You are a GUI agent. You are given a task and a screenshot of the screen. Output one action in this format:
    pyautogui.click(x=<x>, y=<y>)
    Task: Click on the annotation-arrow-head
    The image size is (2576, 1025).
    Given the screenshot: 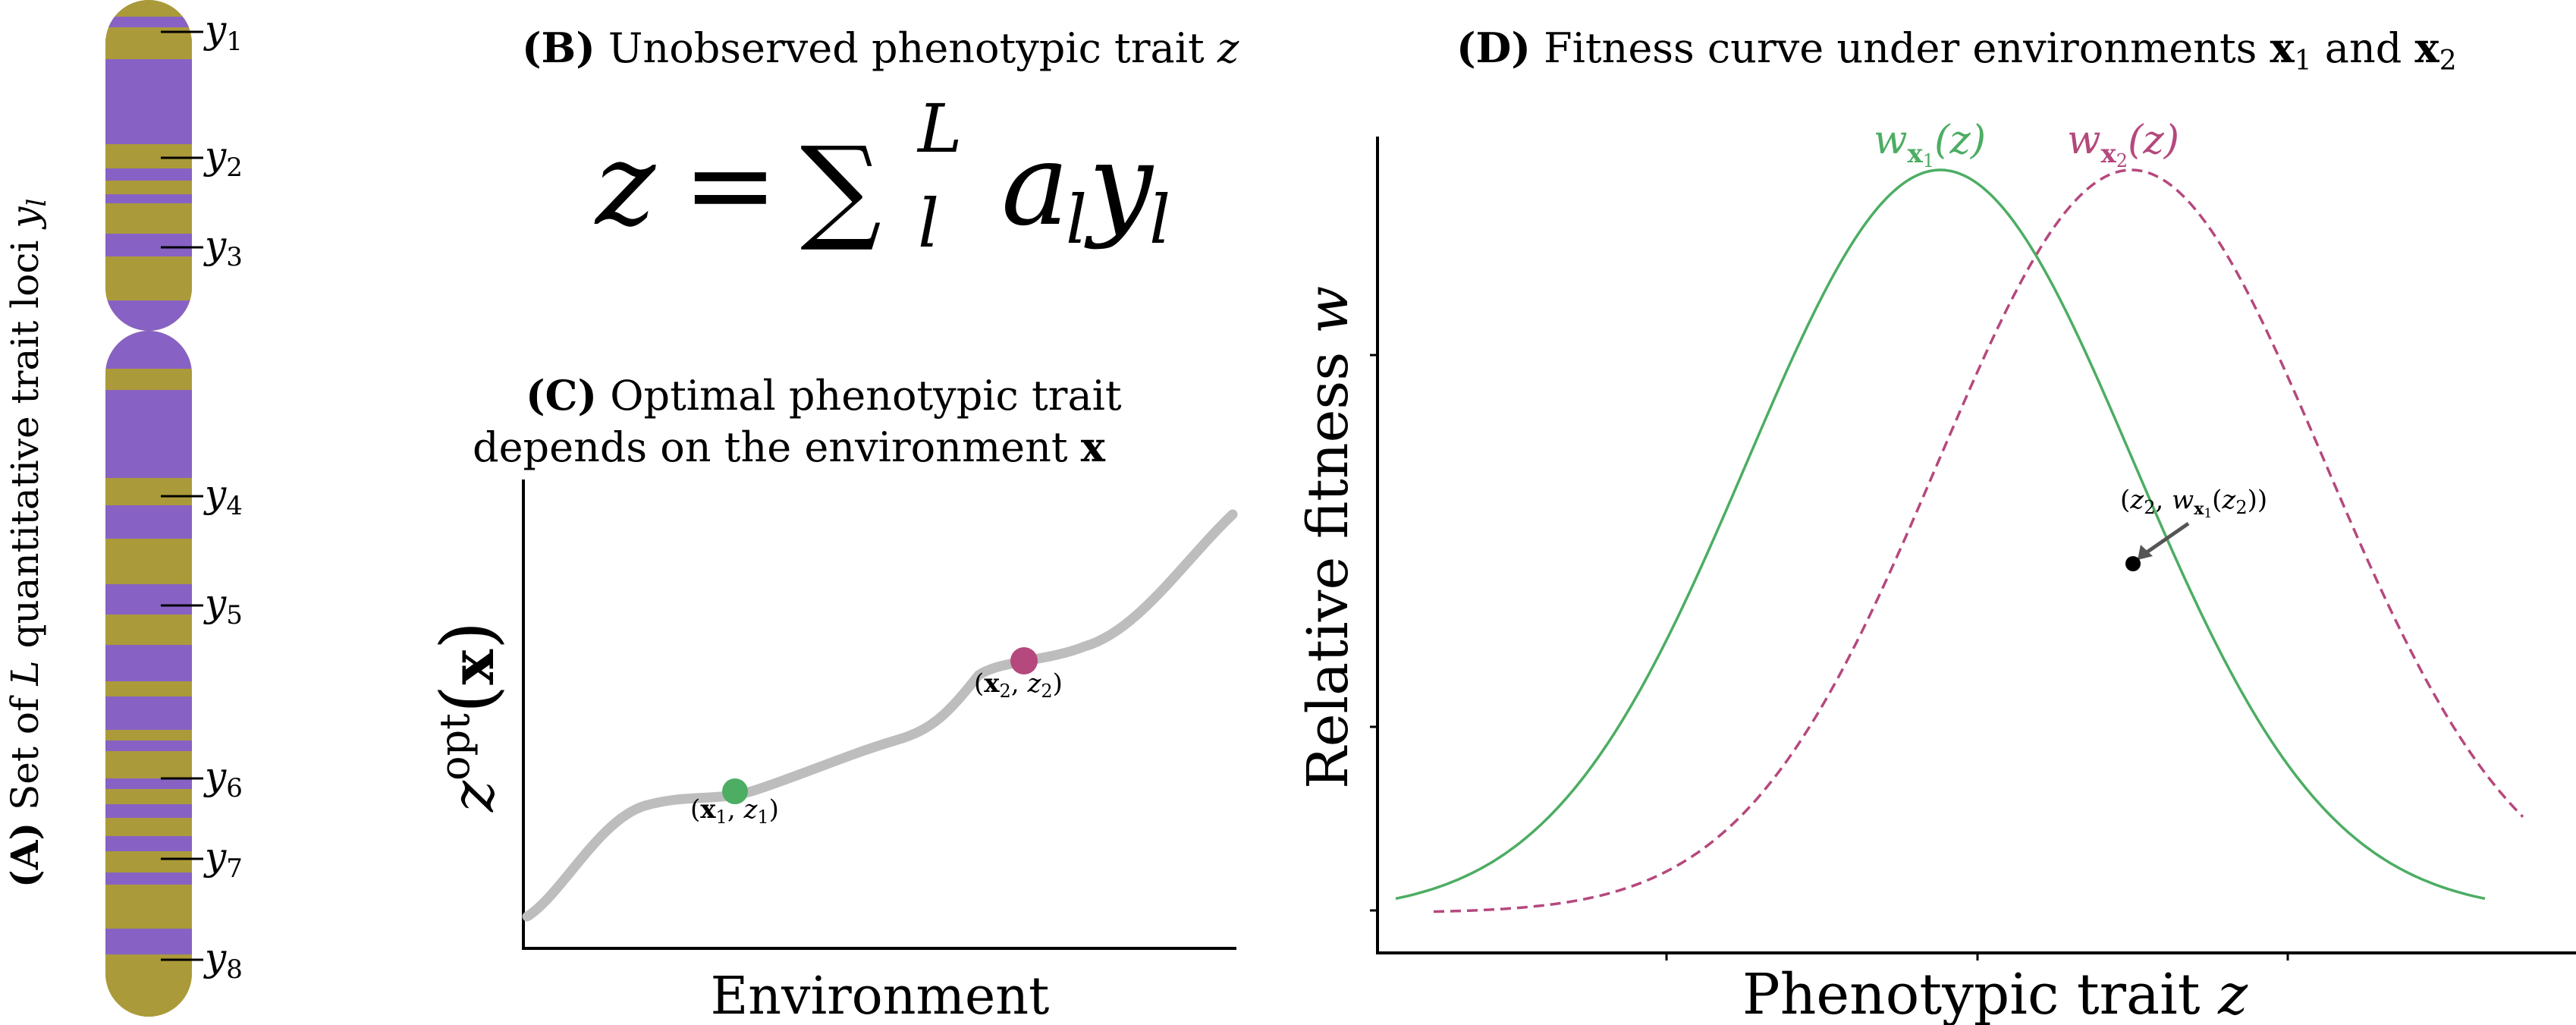 What is the action you would take?
    pyautogui.click(x=2145, y=552)
    